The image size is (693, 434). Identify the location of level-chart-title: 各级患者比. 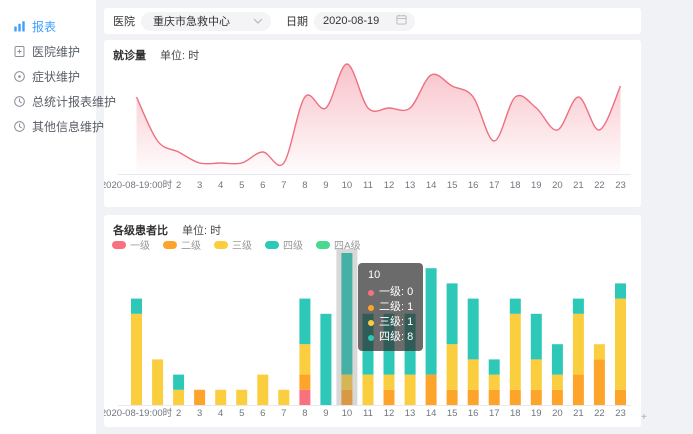
(140, 231).